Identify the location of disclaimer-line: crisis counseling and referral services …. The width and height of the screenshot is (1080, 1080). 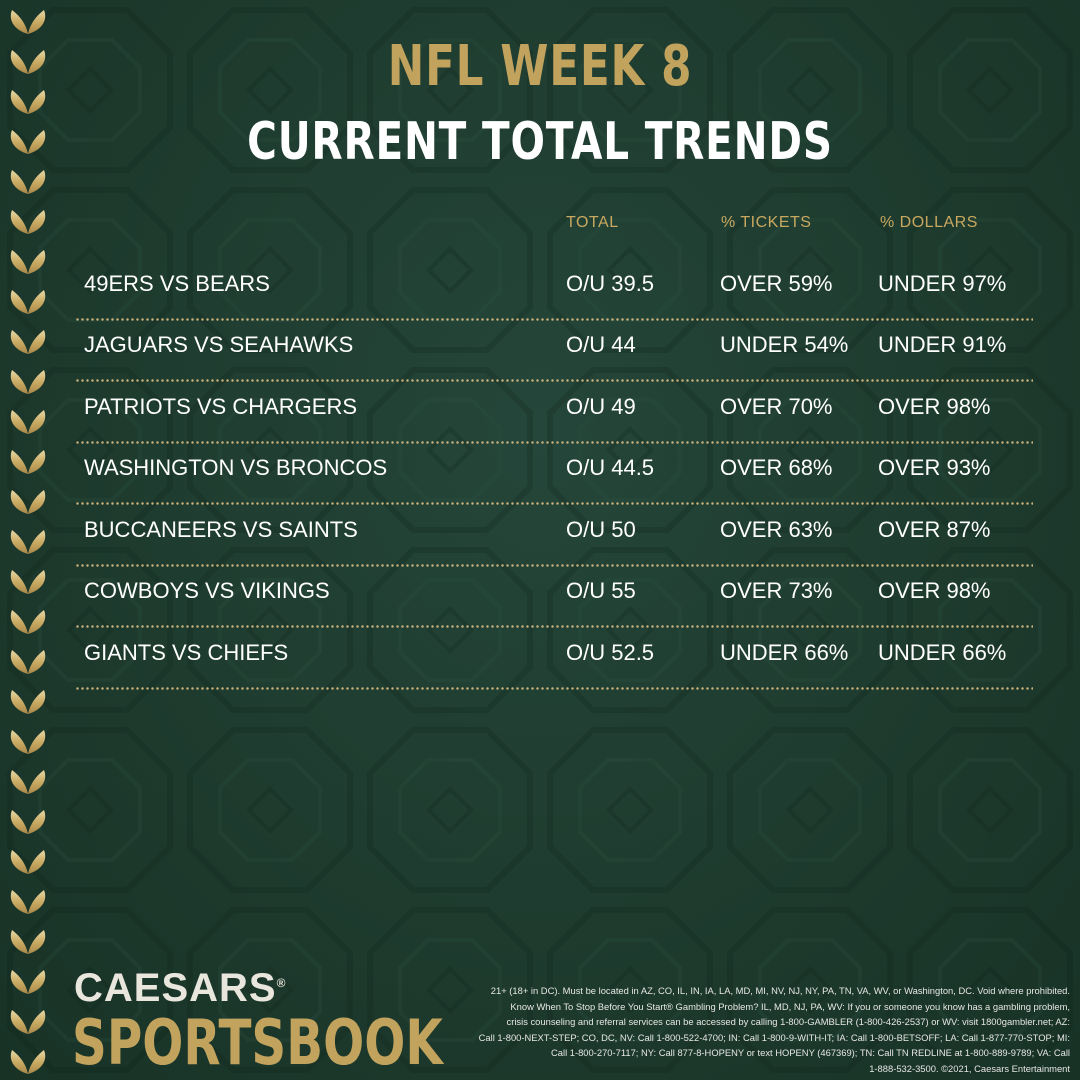
(788, 1022).